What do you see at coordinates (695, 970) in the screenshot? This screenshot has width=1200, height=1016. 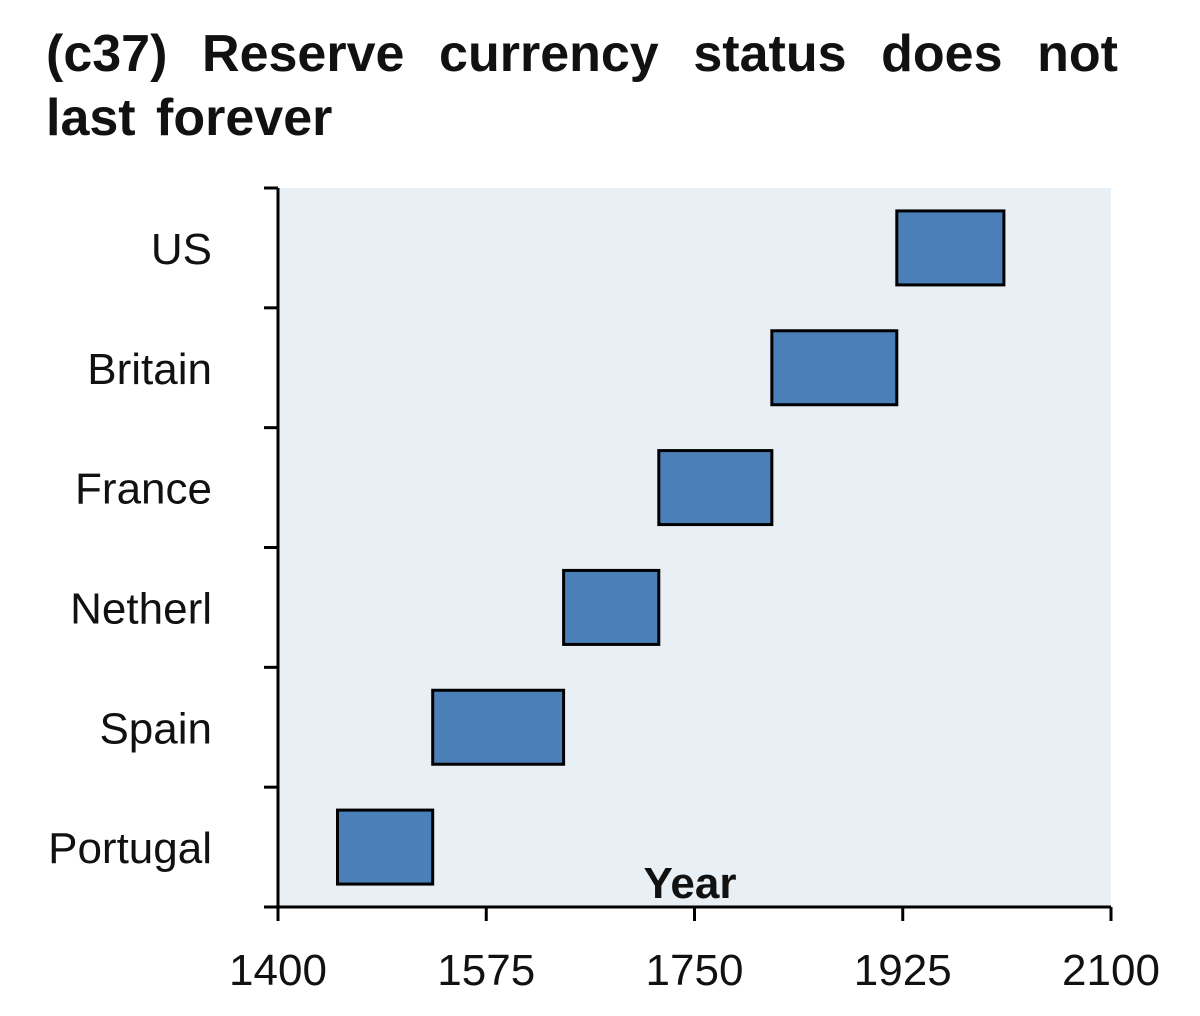 I see `x-tick-label: 1750` at bounding box center [695, 970].